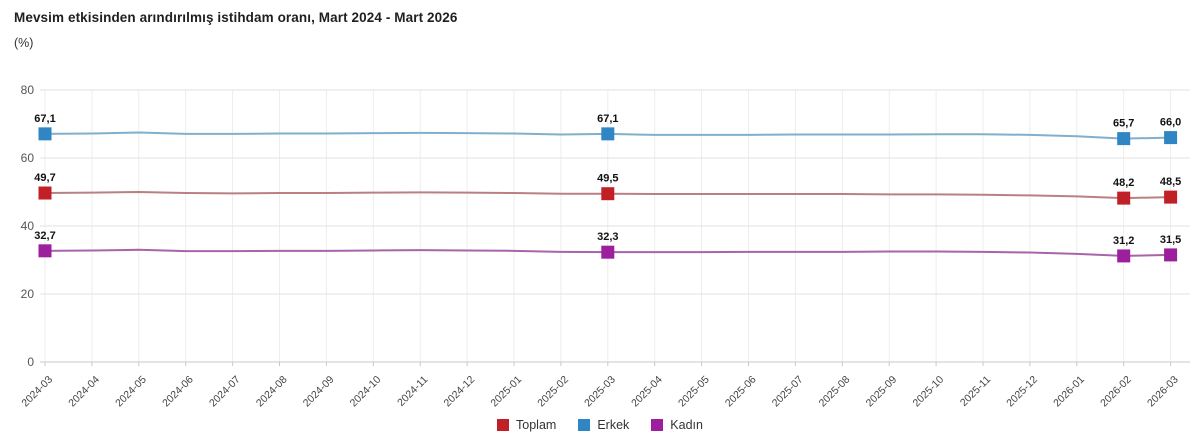 This screenshot has width=1200, height=442. What do you see at coordinates (600, 392) in the screenshot?
I see `x-axis-tick-label: 2025-03` at bounding box center [600, 392].